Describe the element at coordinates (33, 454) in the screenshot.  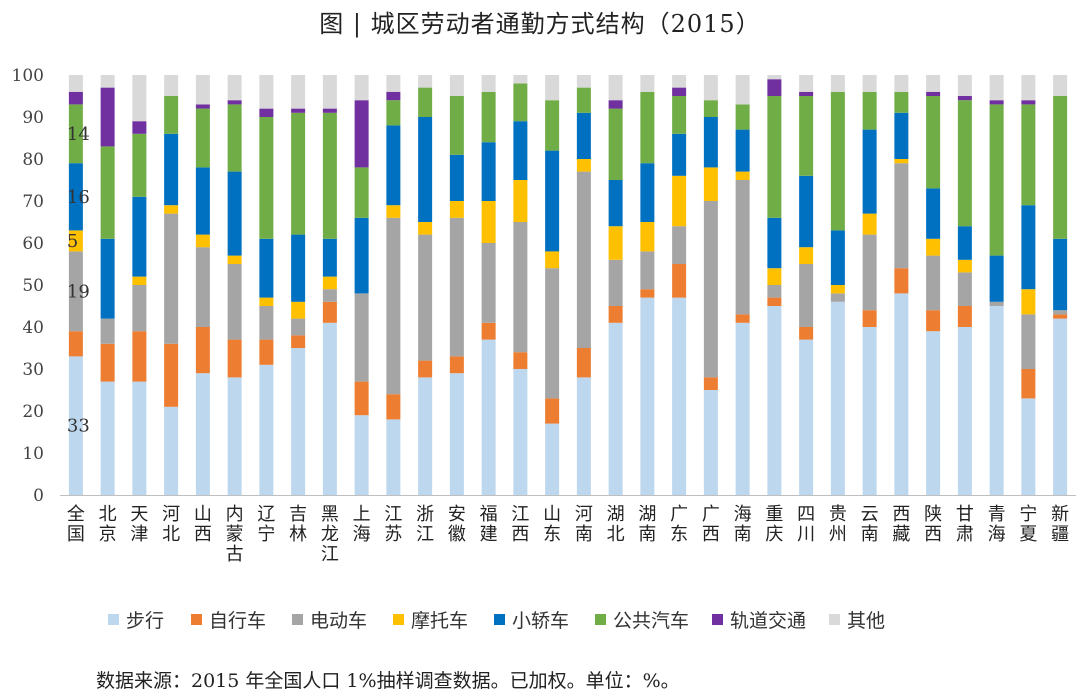
I see `y-tick-label: 10` at that location.